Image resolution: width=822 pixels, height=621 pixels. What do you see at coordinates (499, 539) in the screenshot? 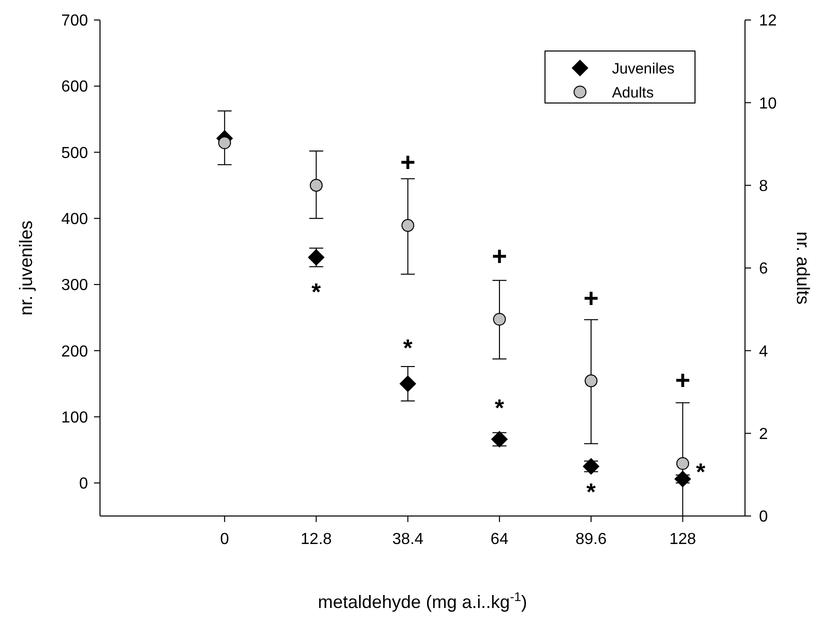
I see `x-tick-label: 64` at bounding box center [499, 539].